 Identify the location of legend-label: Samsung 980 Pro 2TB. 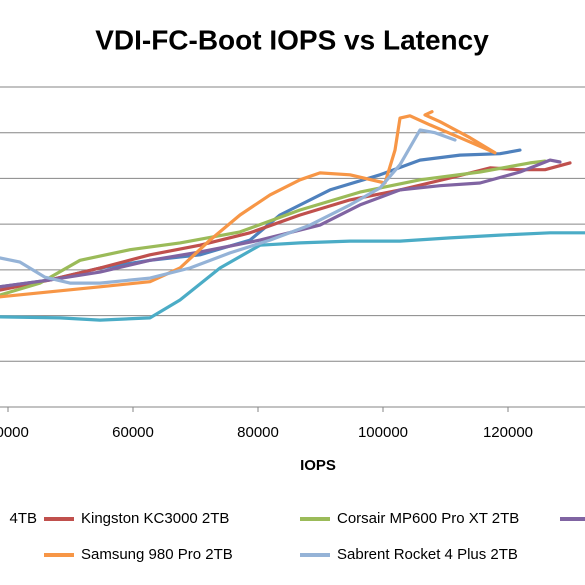
(157, 554).